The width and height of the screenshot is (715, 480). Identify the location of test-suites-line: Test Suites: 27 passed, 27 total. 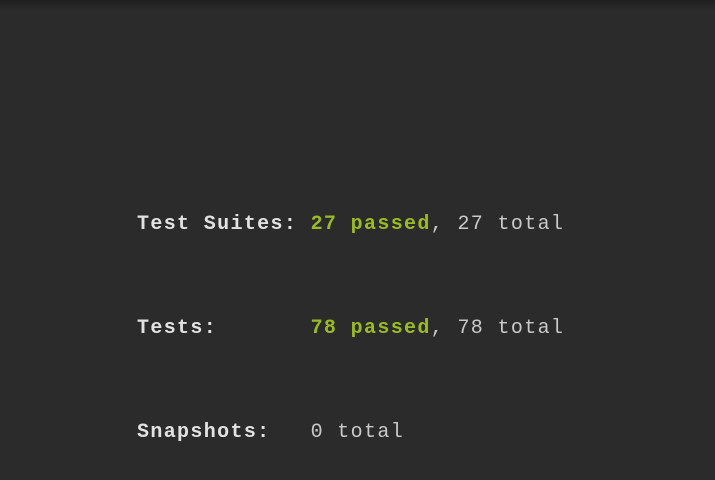
(350, 225).